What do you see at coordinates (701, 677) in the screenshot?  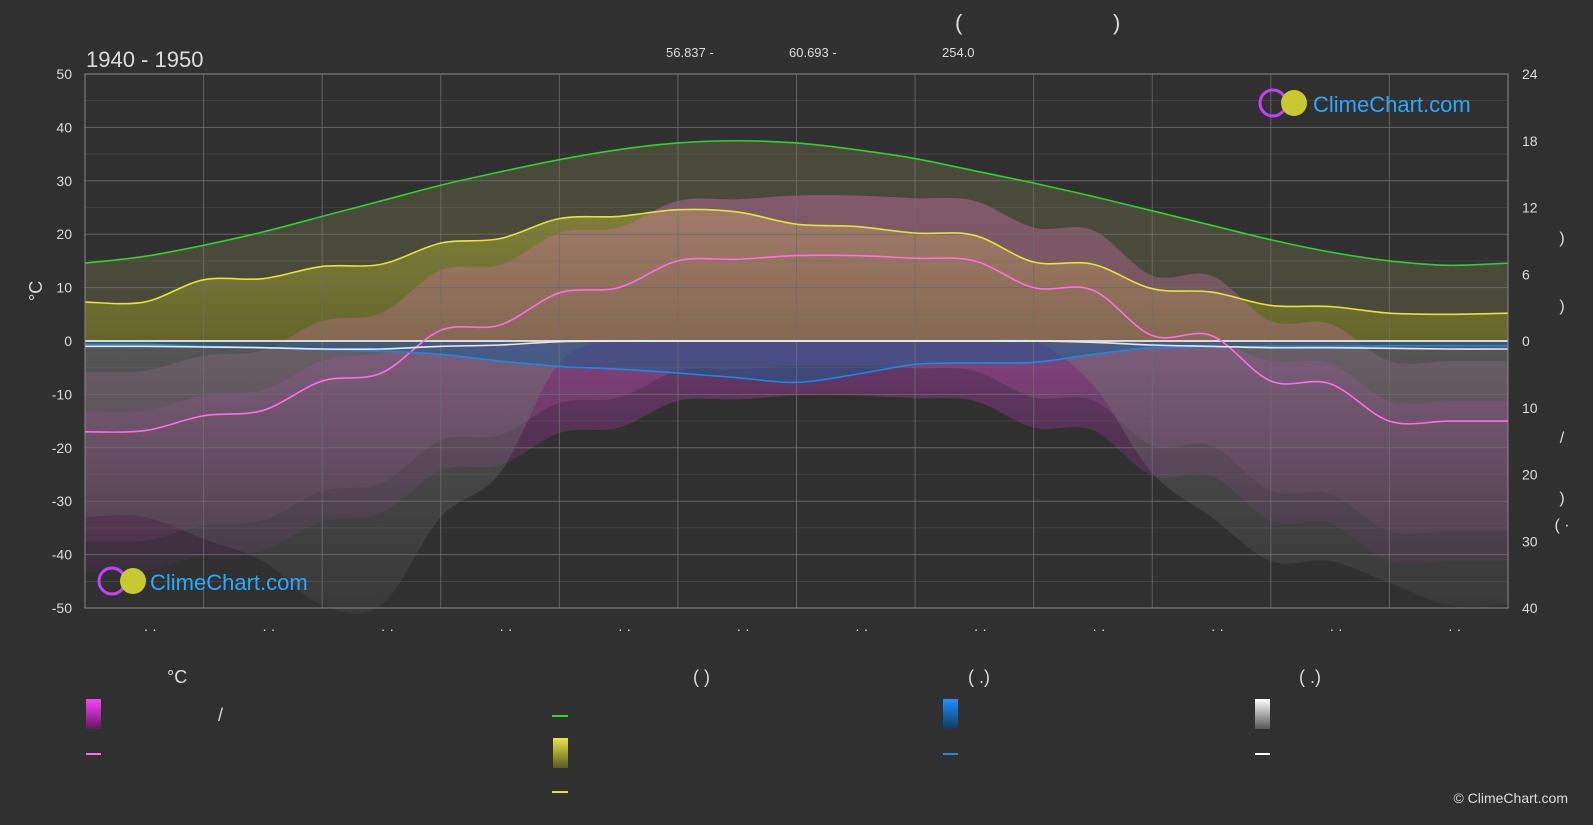 I see `legend-sun-header: ( )` at bounding box center [701, 677].